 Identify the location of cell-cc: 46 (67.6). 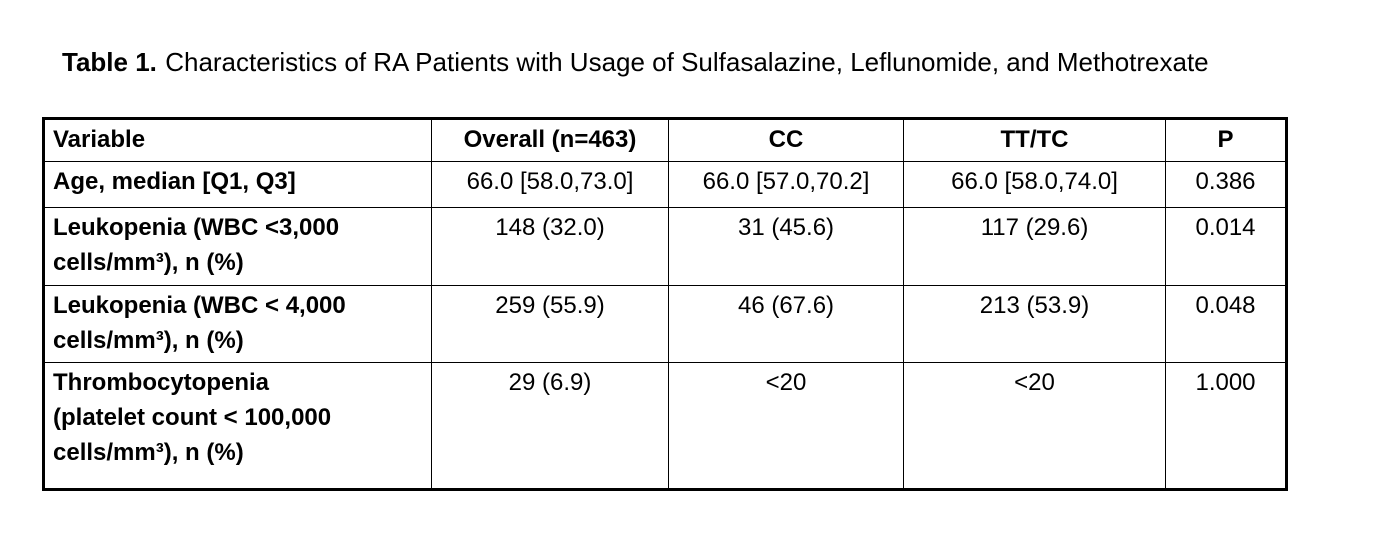
(786, 324).